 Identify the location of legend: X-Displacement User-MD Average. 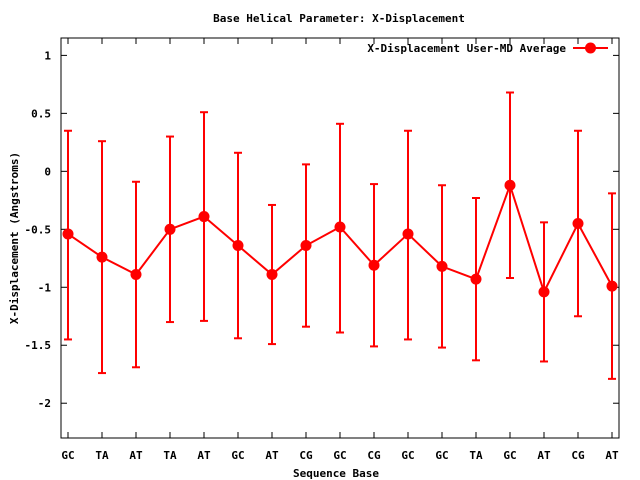
(487, 48).